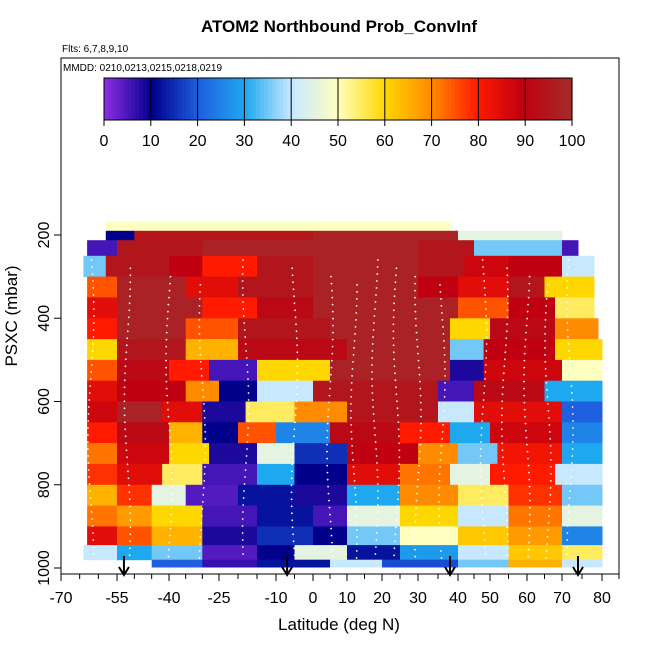 This screenshot has width=650, height=650. What do you see at coordinates (116, 598) in the screenshot?
I see `x-tick-label: -55` at bounding box center [116, 598].